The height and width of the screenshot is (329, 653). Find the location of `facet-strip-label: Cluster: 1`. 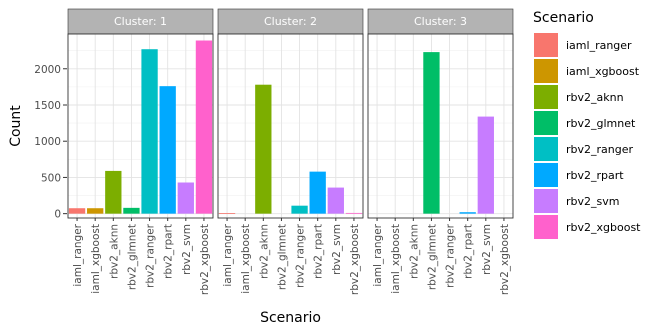

facet-strip-label: Cluster: 1 is located at coordinates (140, 21).